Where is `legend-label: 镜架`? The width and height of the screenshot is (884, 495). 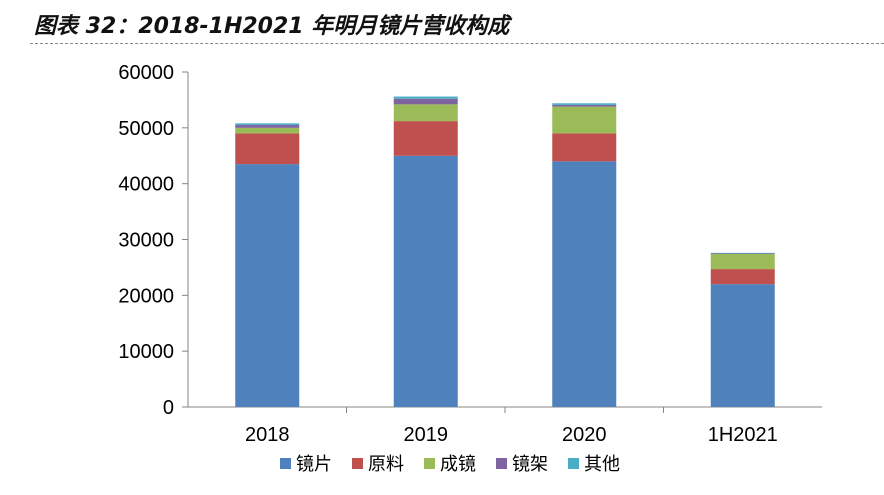
legend-label: 镜架 is located at coordinates (530, 464).